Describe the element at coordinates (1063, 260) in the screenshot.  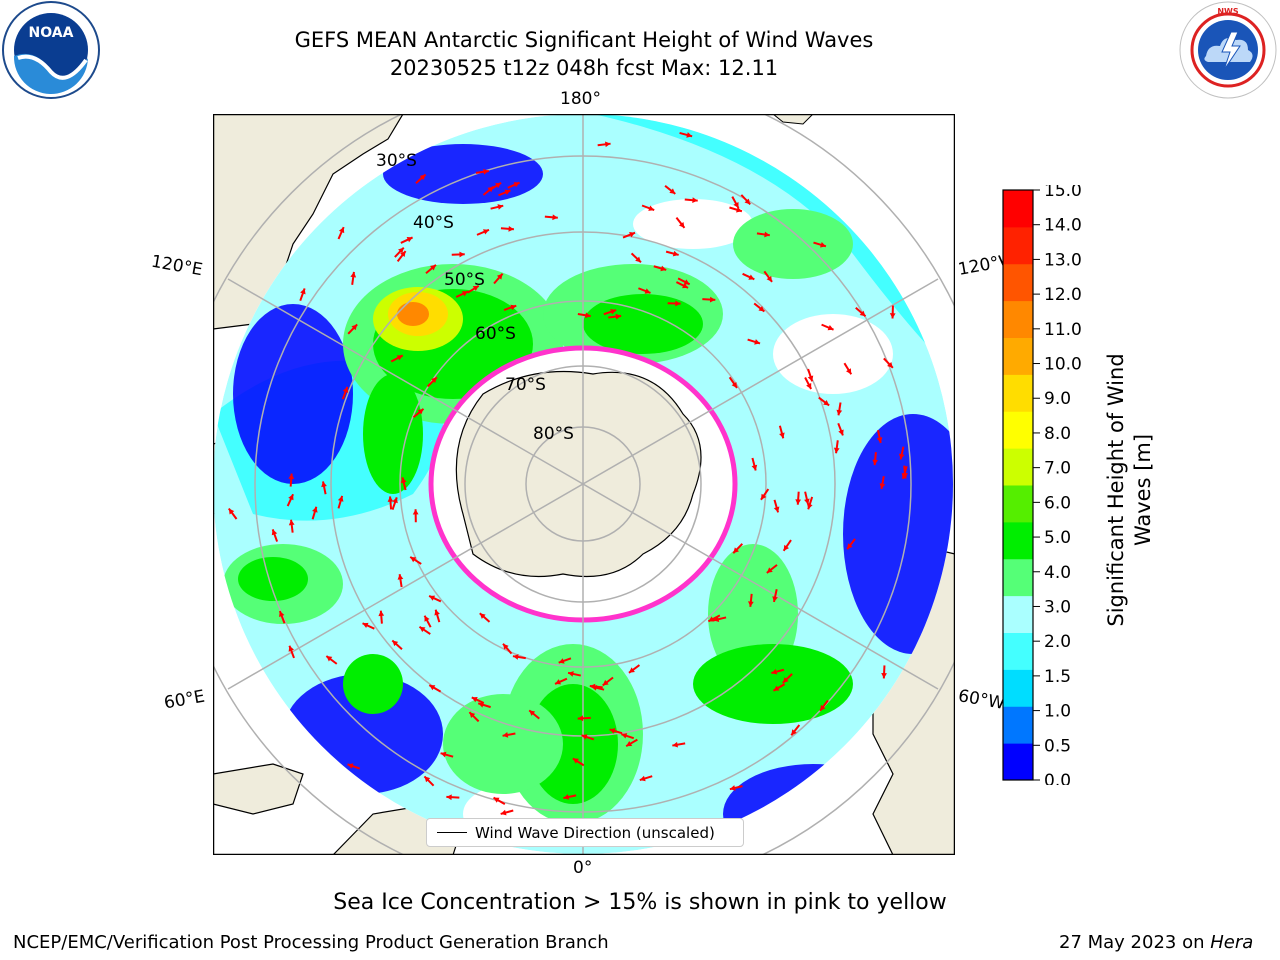
I see `colorbar-tick-label: 13.0` at that location.